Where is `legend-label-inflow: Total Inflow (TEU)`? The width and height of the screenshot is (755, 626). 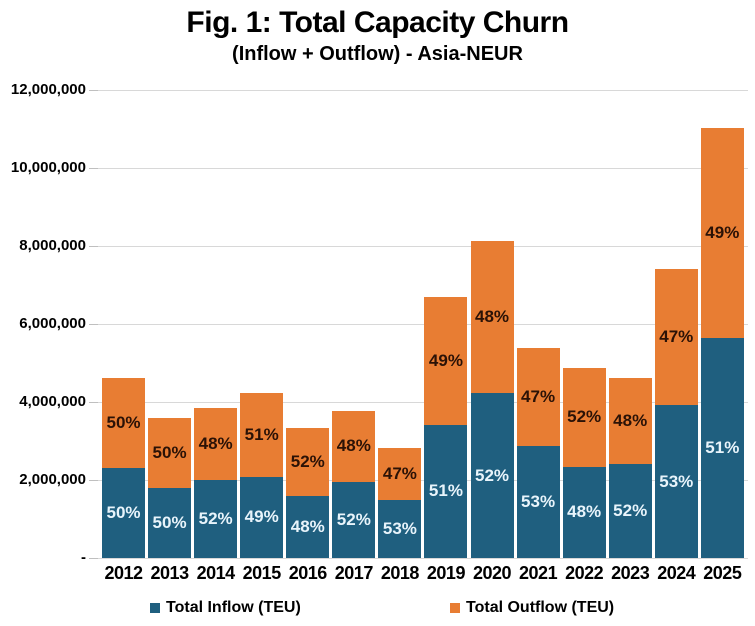 legend-label-inflow: Total Inflow (TEU) is located at coordinates (233, 607).